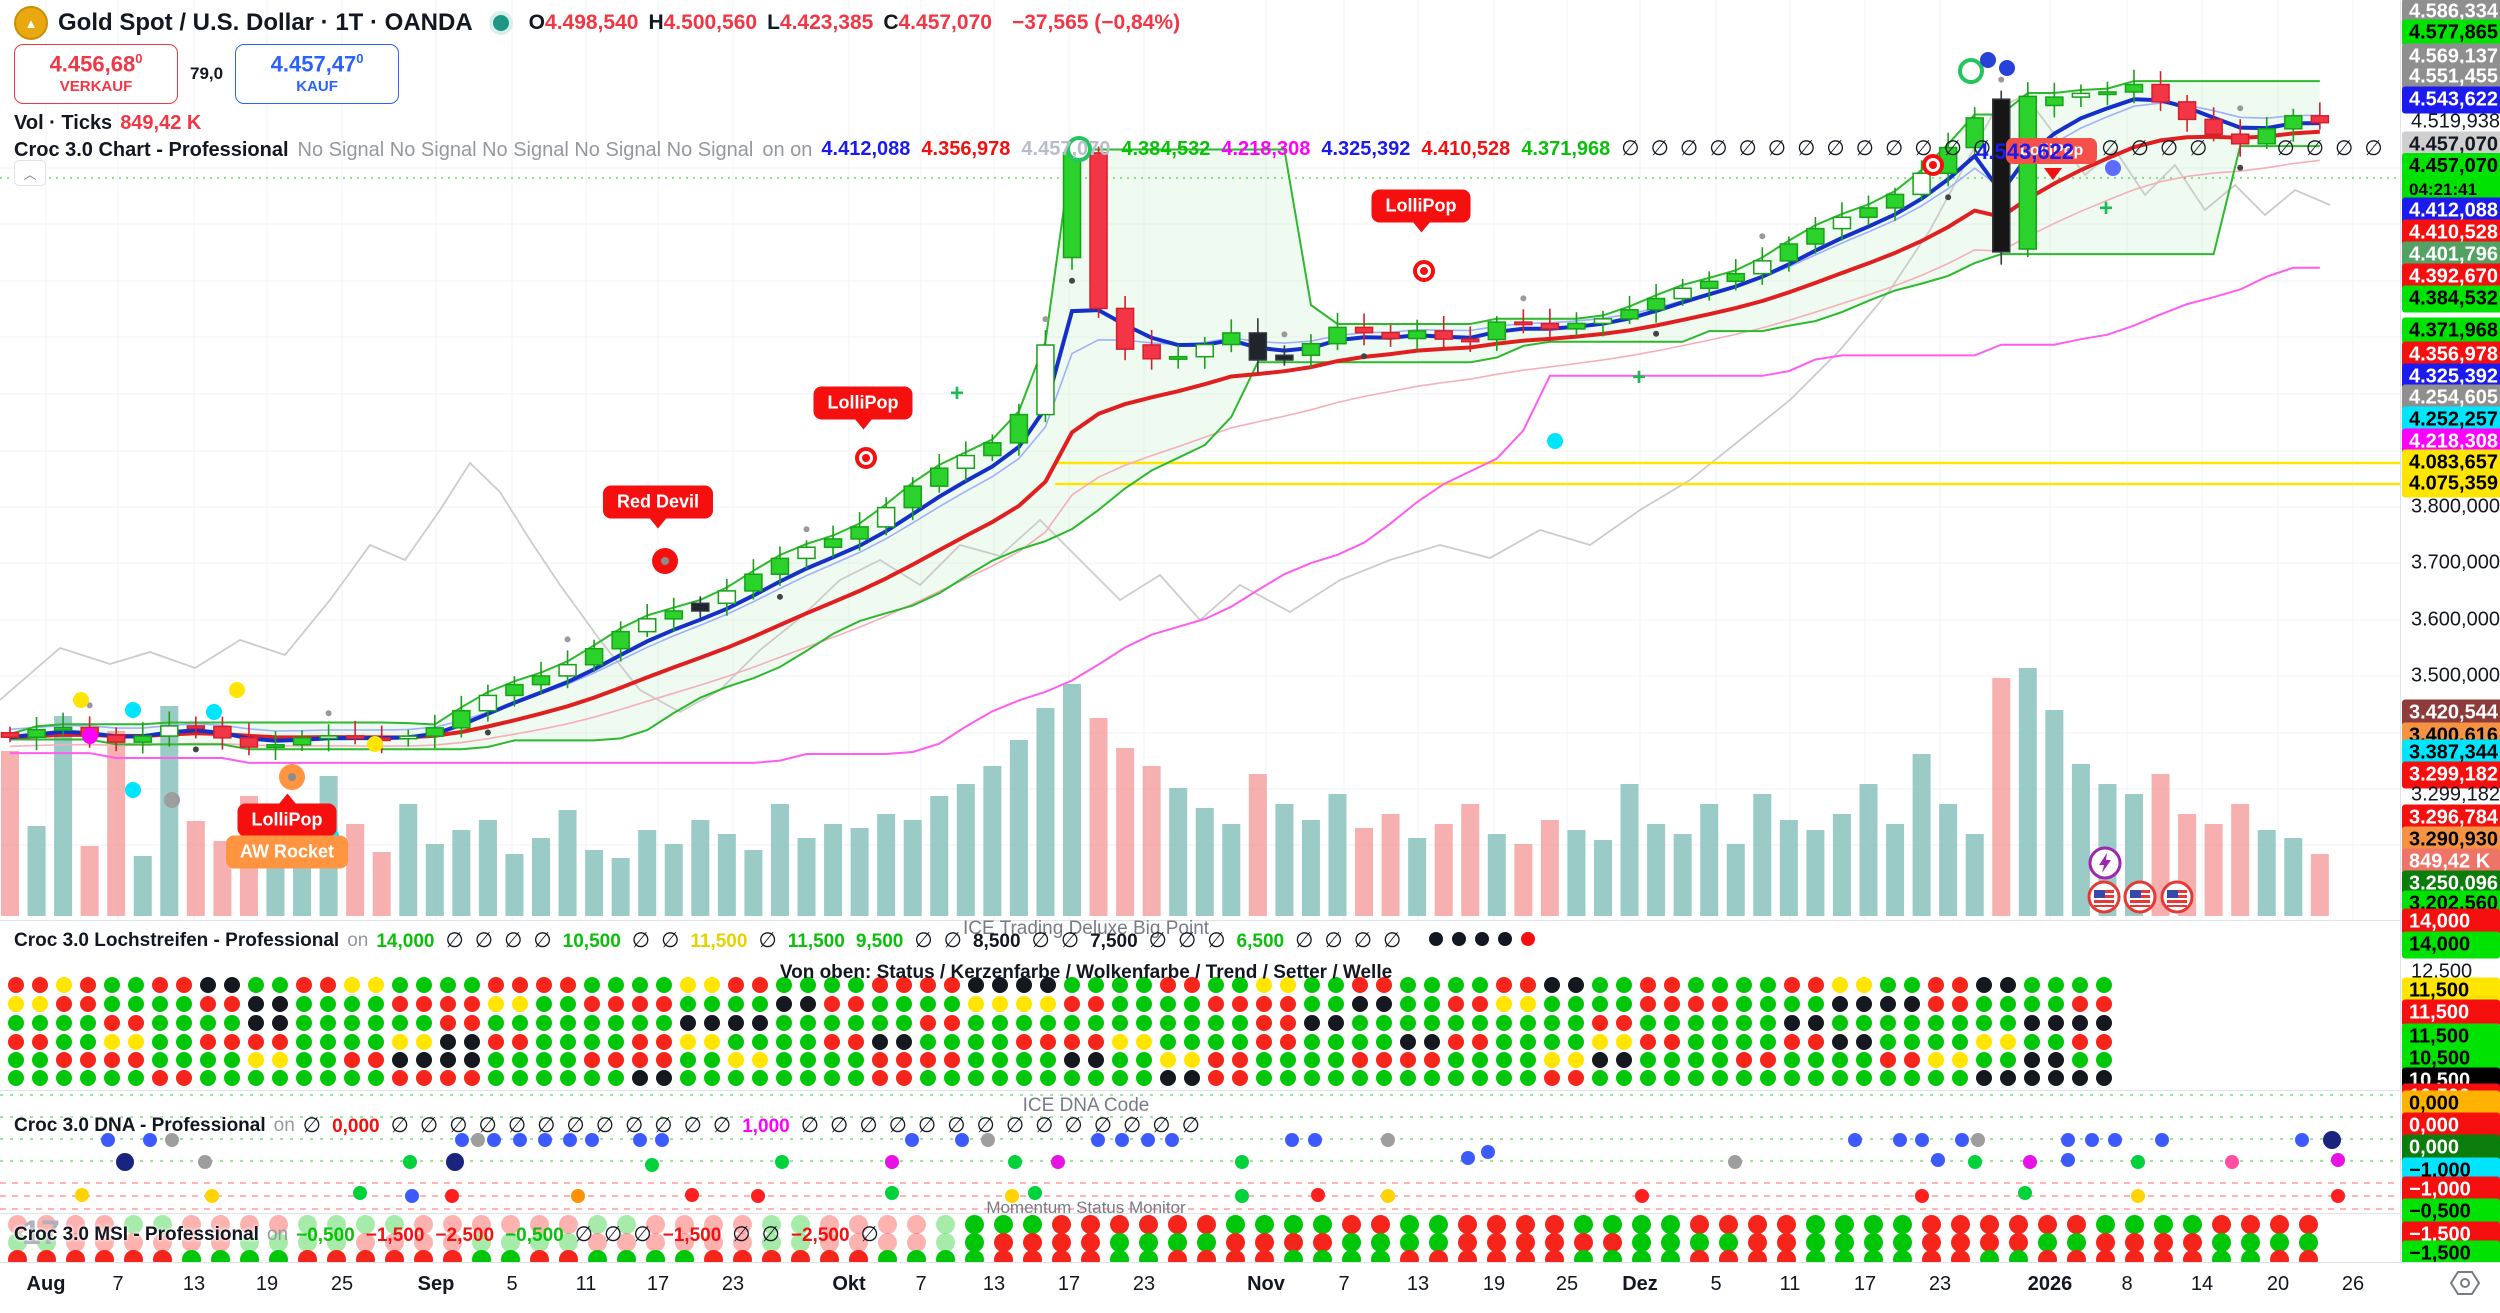  Describe the element at coordinates (1424, 271) in the screenshot. I see `target-marker-icon` at that location.